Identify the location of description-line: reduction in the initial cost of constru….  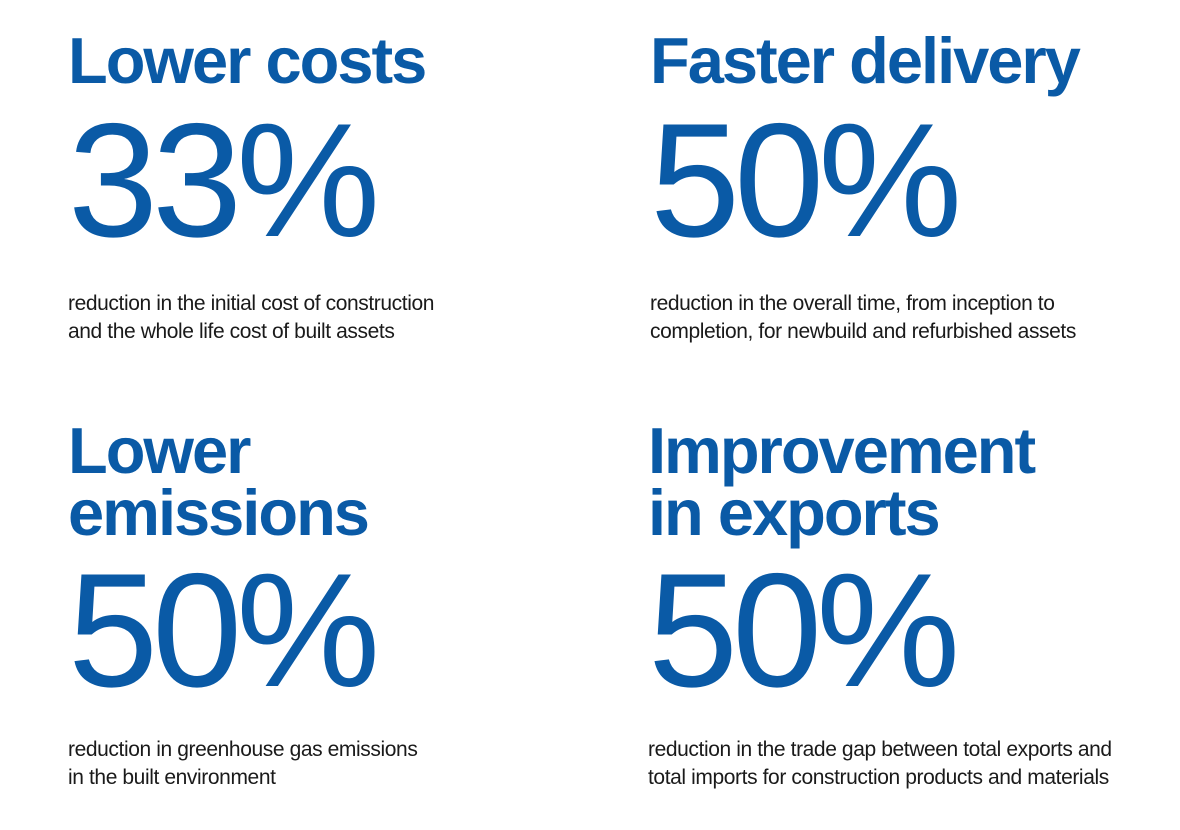
(251, 303).